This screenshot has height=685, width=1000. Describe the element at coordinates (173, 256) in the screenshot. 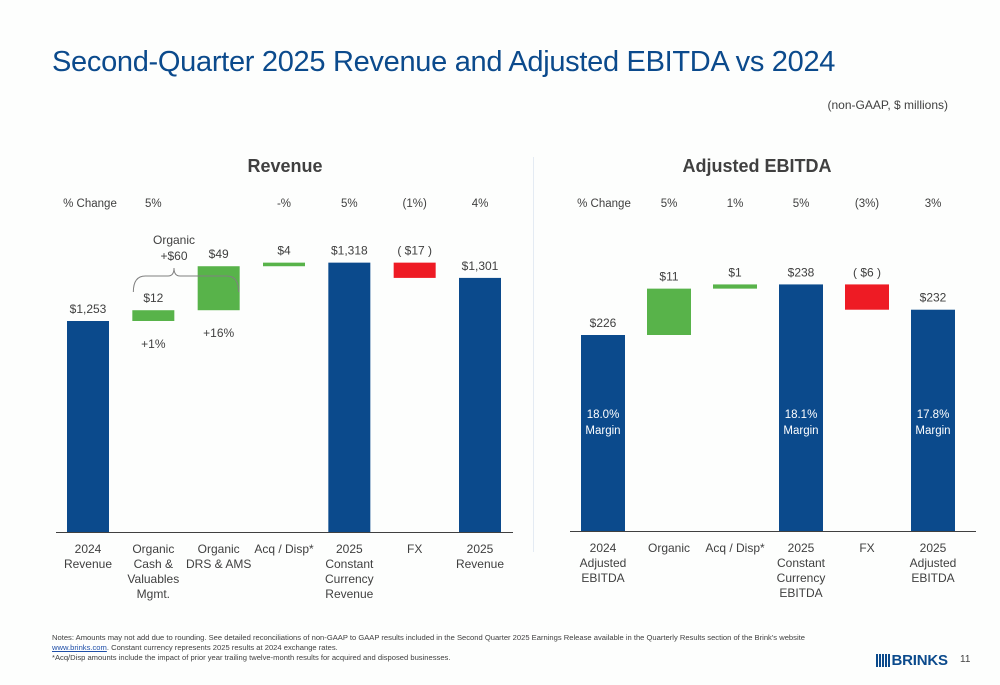

I see `organic-bracket-label: +$60` at that location.